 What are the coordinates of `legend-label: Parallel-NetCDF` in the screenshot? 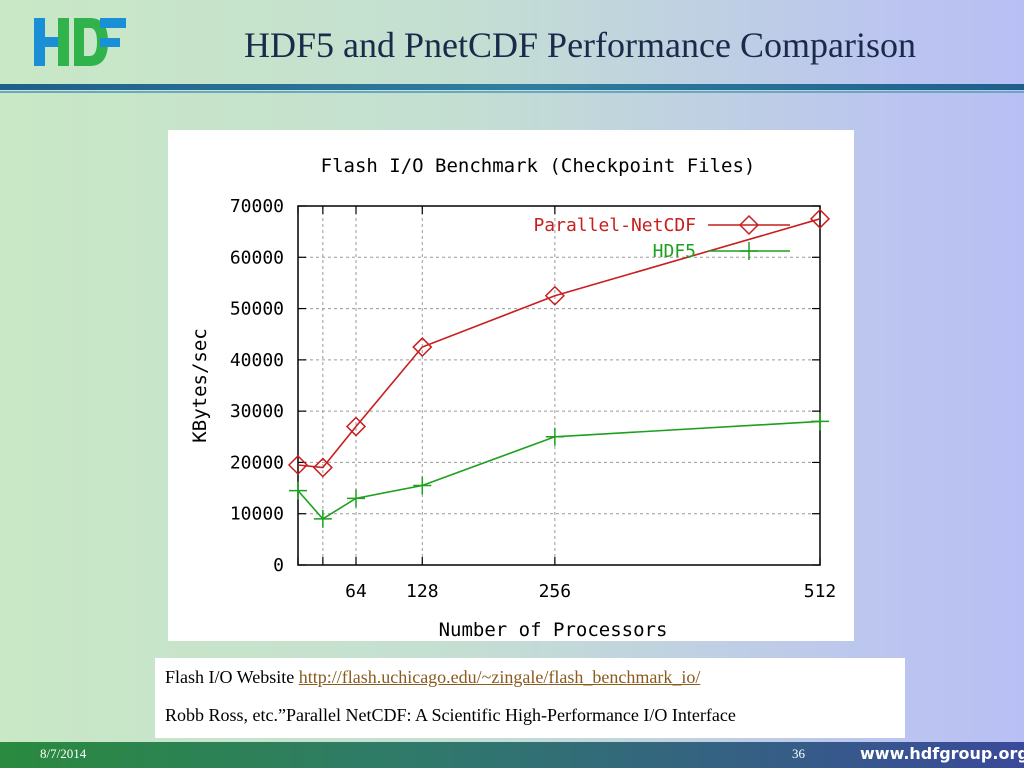 It's located at (614, 225).